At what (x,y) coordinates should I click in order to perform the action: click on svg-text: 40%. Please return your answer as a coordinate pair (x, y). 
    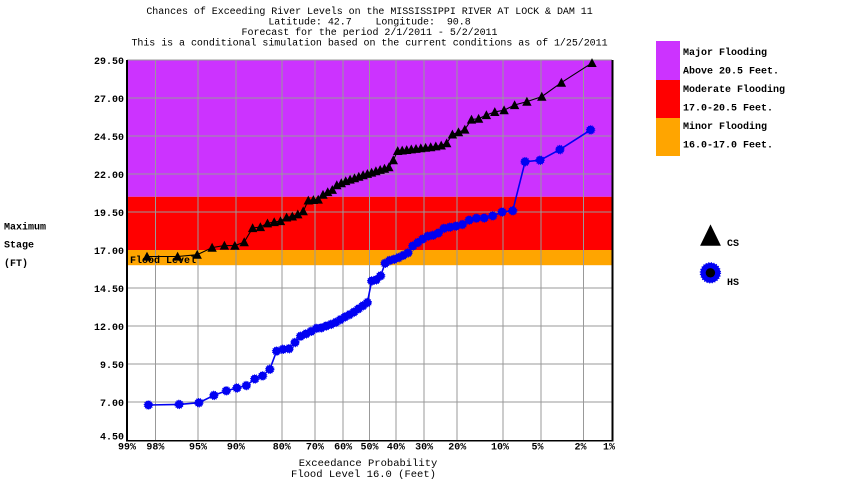
    Looking at the image, I should click on (396, 448).